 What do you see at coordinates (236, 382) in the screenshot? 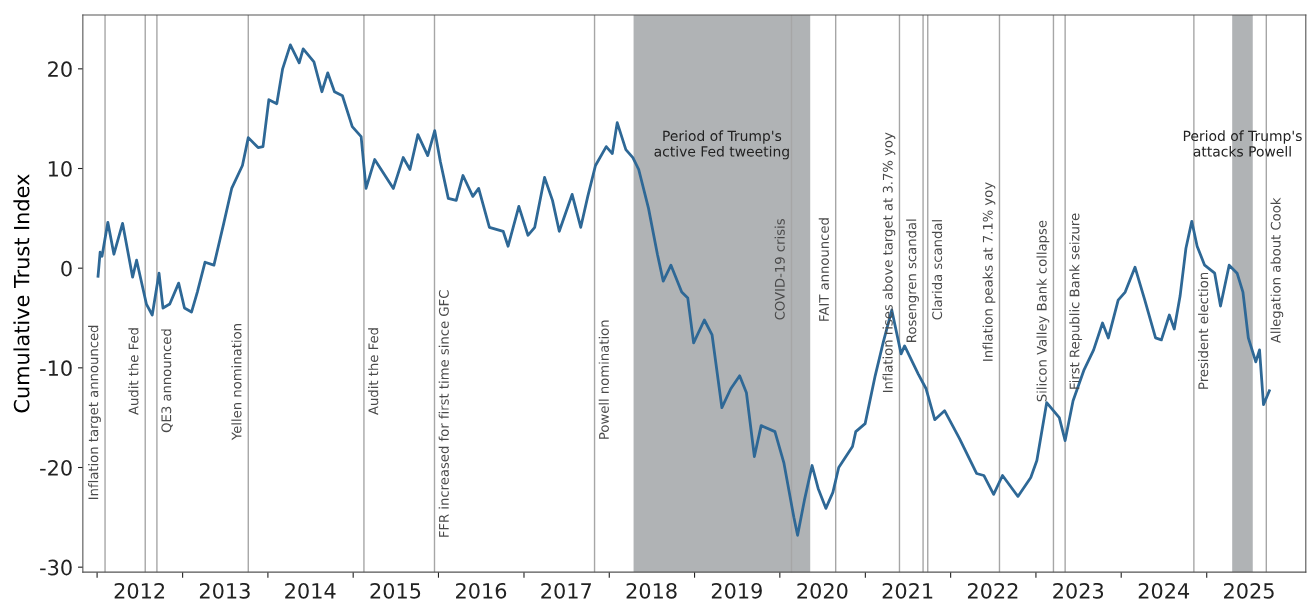
I see `ref-line-label: Yellen nomination` at bounding box center [236, 382].